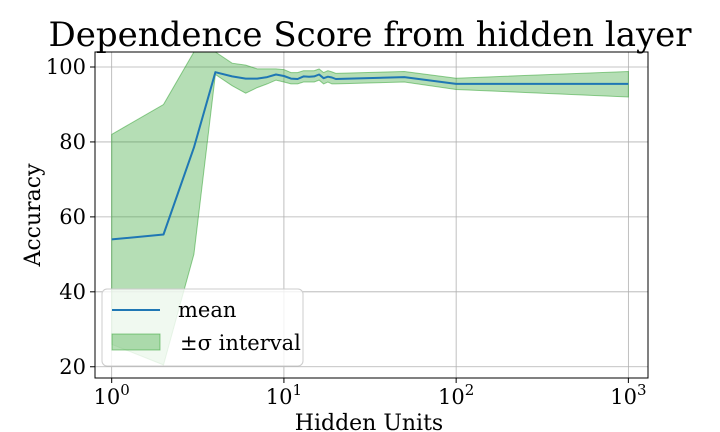  What do you see at coordinates (628, 395) in the screenshot?
I see `x-tick-label: 10³` at bounding box center [628, 395].